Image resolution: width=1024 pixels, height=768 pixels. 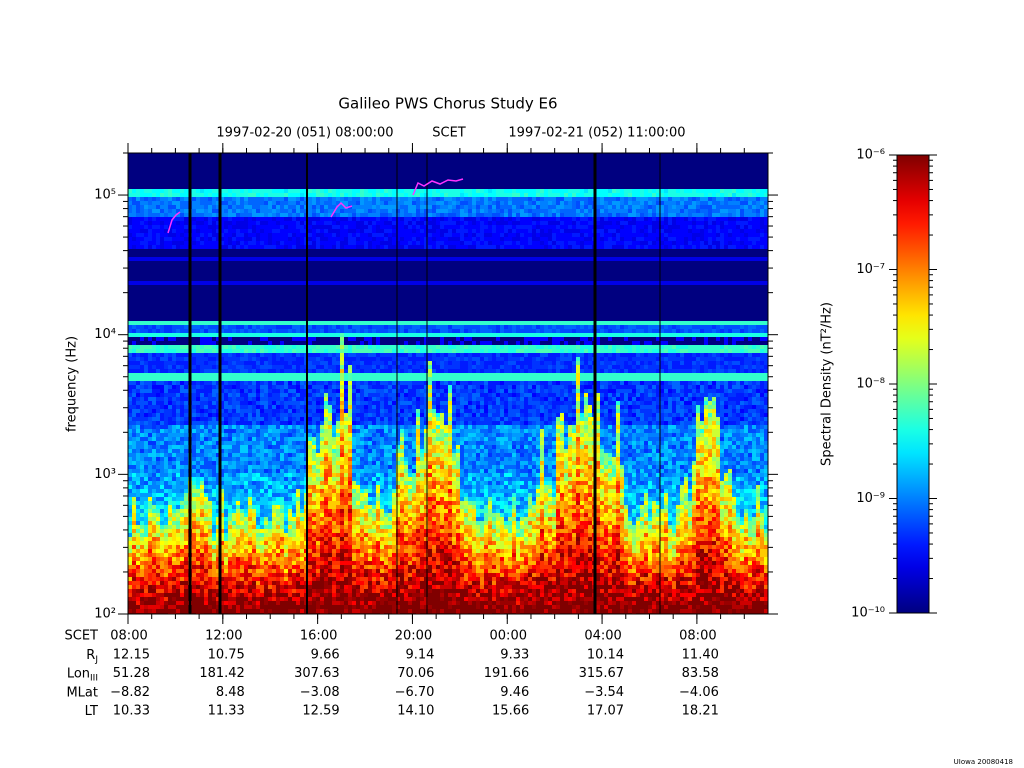 What do you see at coordinates (105, 195) in the screenshot?
I see `y-tick-label: 10⁵` at bounding box center [105, 195].